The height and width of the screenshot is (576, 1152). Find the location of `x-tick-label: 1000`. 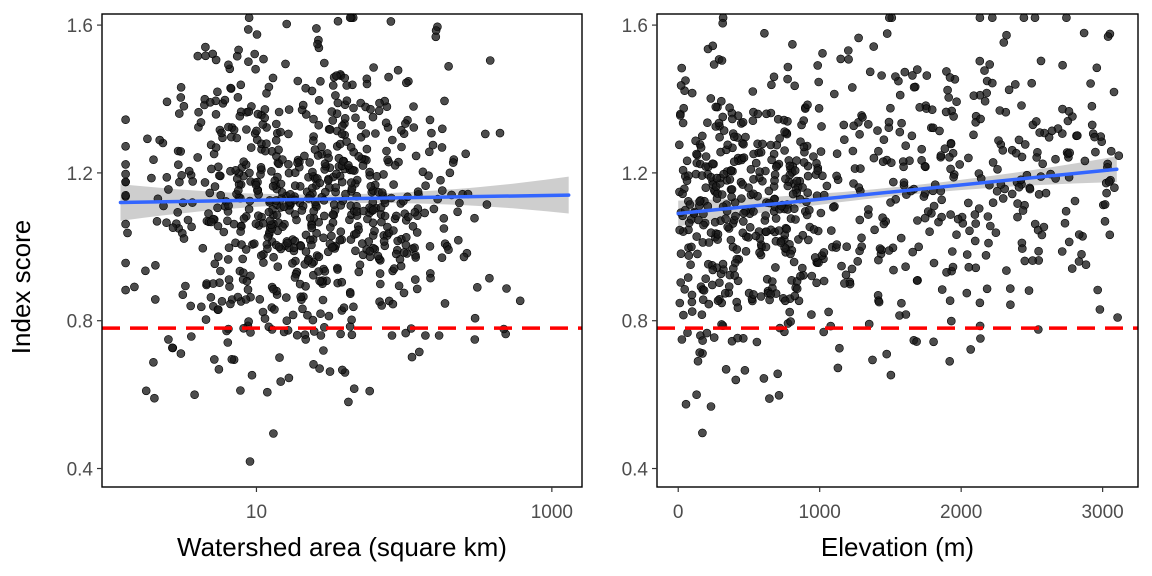

x-tick-label: 1000 is located at coordinates (552, 512).